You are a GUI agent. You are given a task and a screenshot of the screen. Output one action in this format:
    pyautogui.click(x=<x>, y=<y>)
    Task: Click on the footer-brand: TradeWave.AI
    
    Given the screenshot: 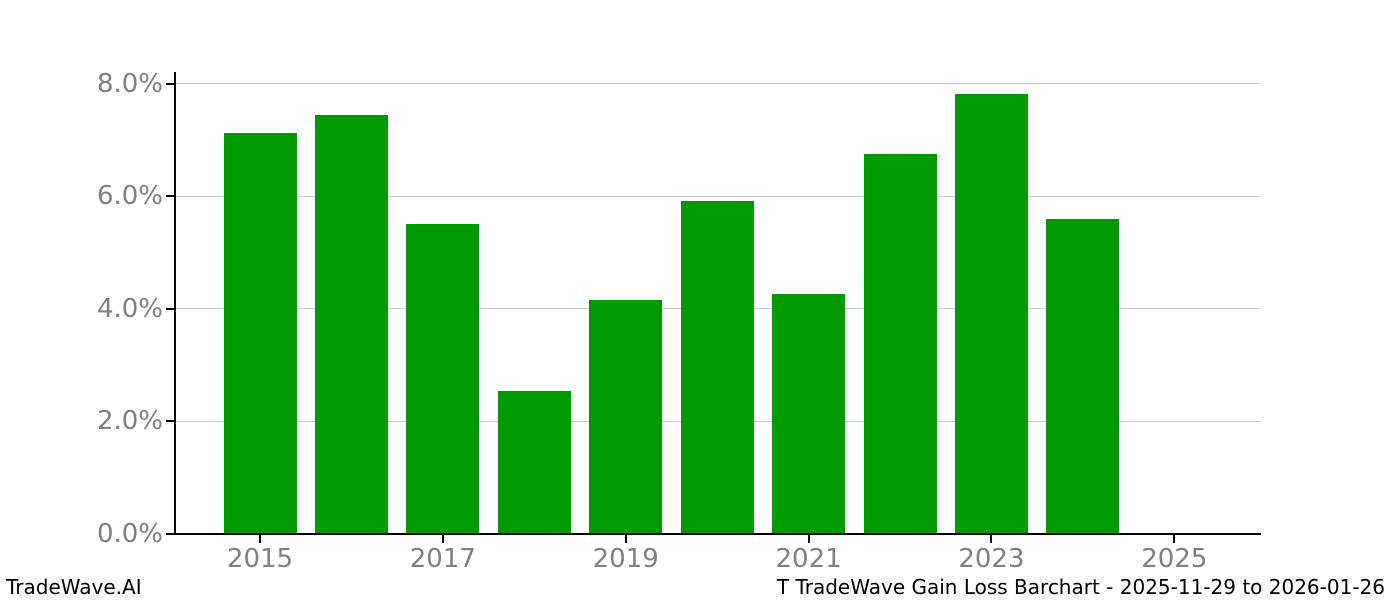 What is the action you would take?
    pyautogui.click(x=74, y=587)
    